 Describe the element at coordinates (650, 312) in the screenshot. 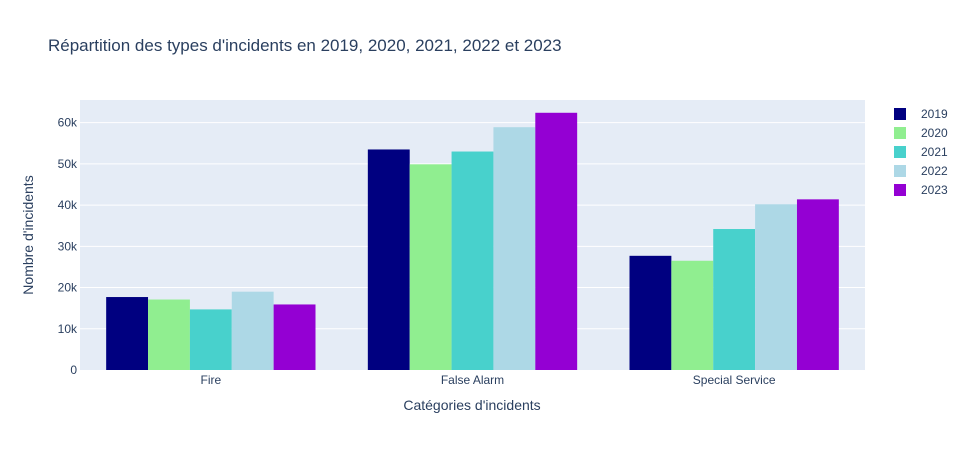

I see `bar-2019-special-service` at that location.